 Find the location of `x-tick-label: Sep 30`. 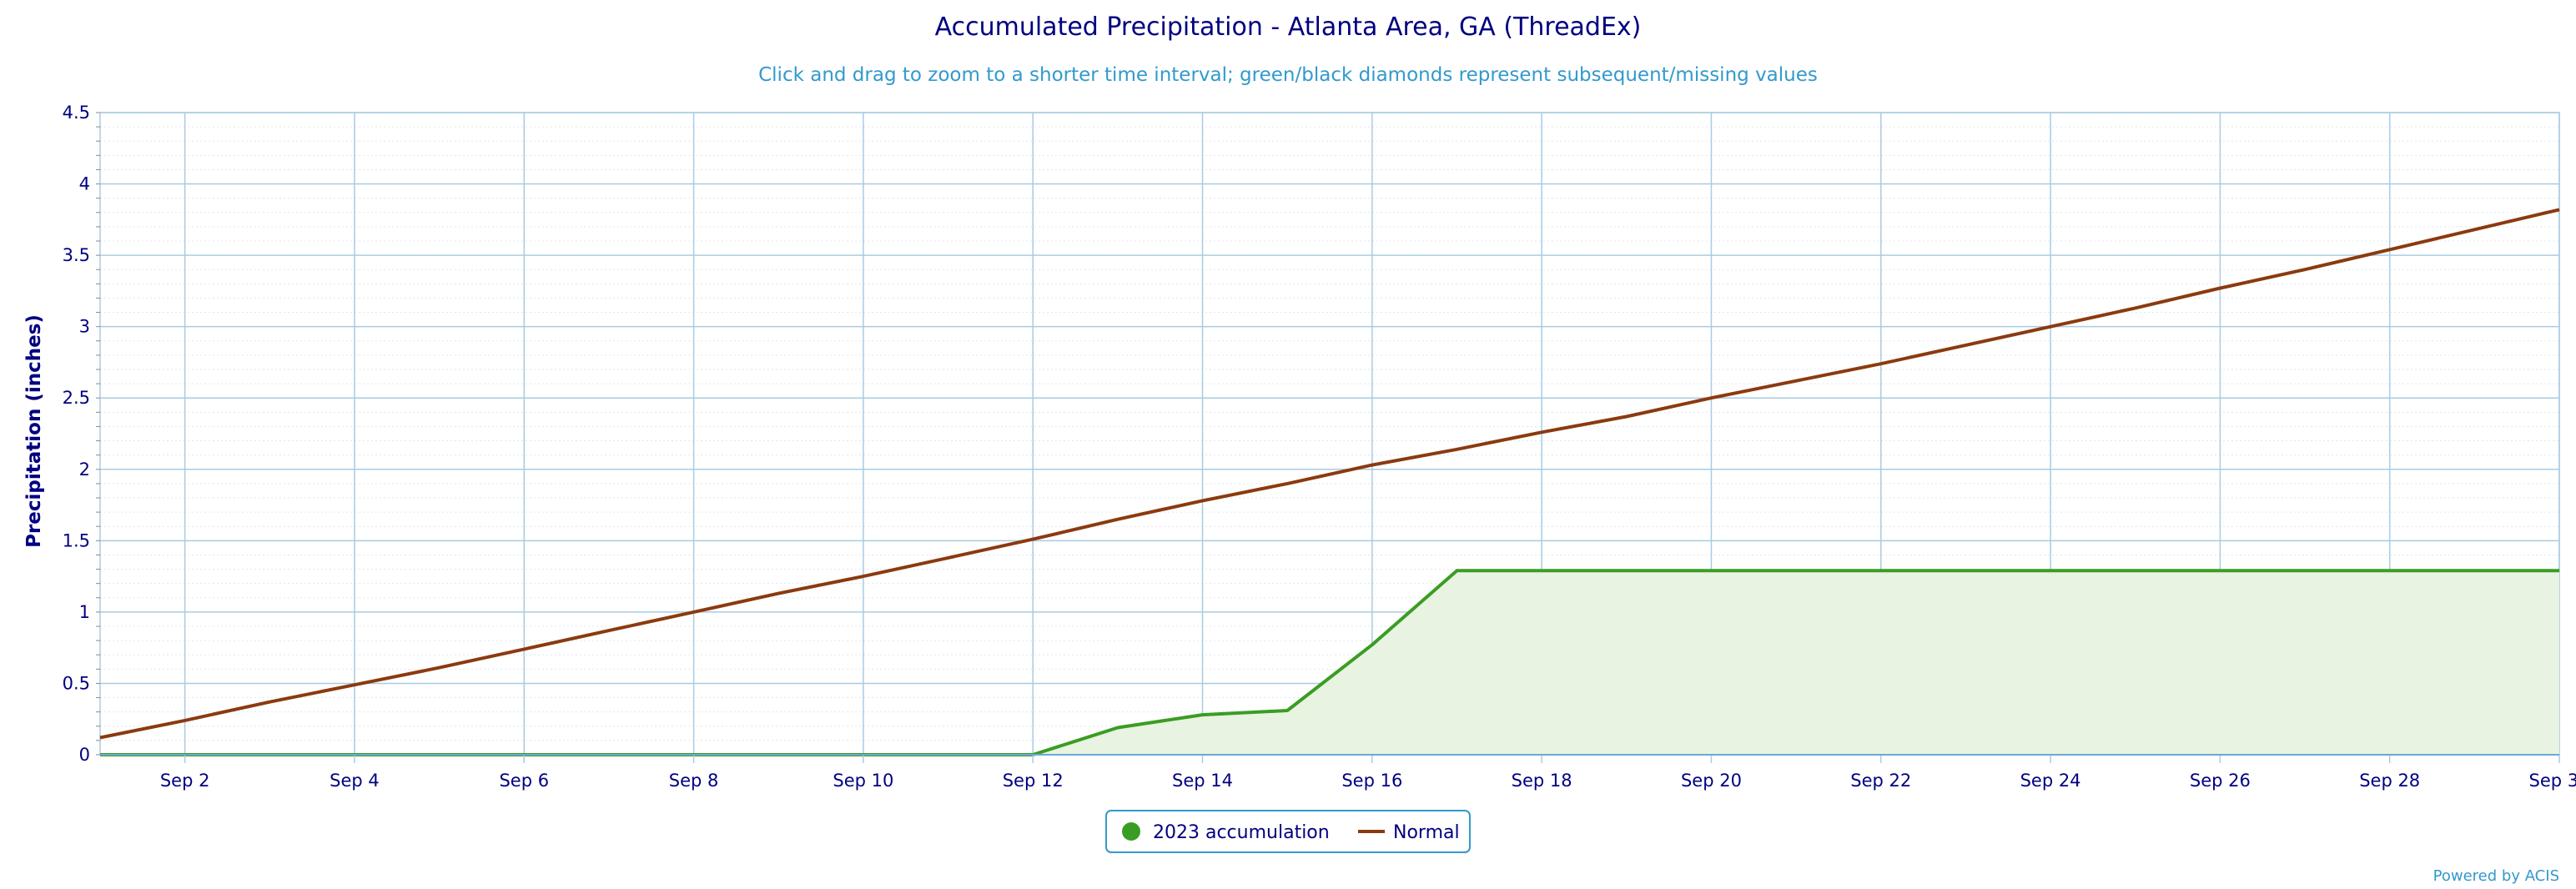

x-tick-label: Sep 30 is located at coordinates (2552, 781).